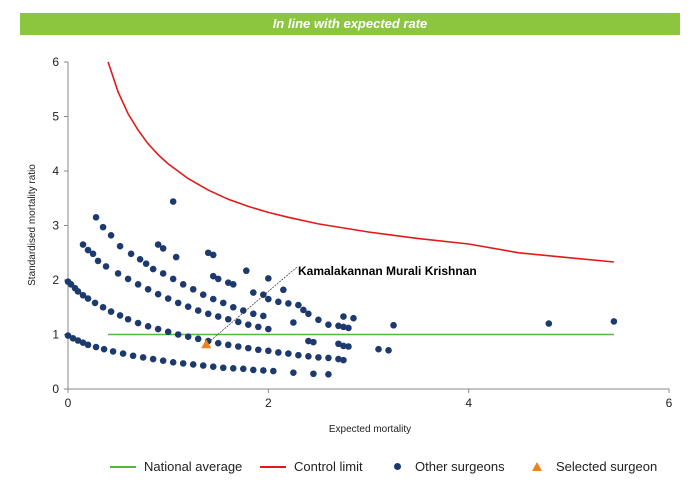 The width and height of the screenshot is (700, 500). Describe the element at coordinates (370, 429) in the screenshot. I see `x-axis-label: Expected mortality` at that location.